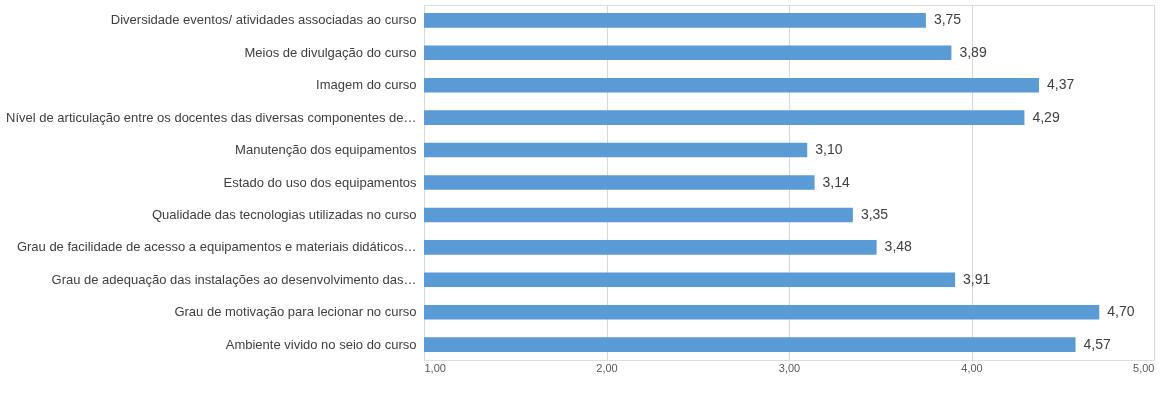 This screenshot has width=1170, height=407. I want to click on data-label: 3,14, so click(836, 181).